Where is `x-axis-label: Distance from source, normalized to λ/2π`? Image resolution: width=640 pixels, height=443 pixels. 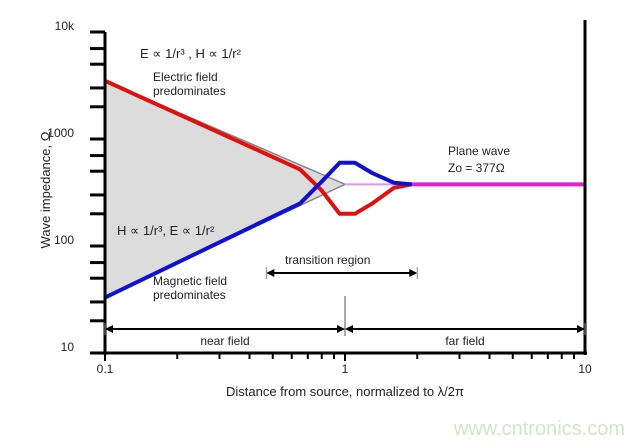 x-axis-label: Distance from source, normalized to λ/2π is located at coordinates (345, 391).